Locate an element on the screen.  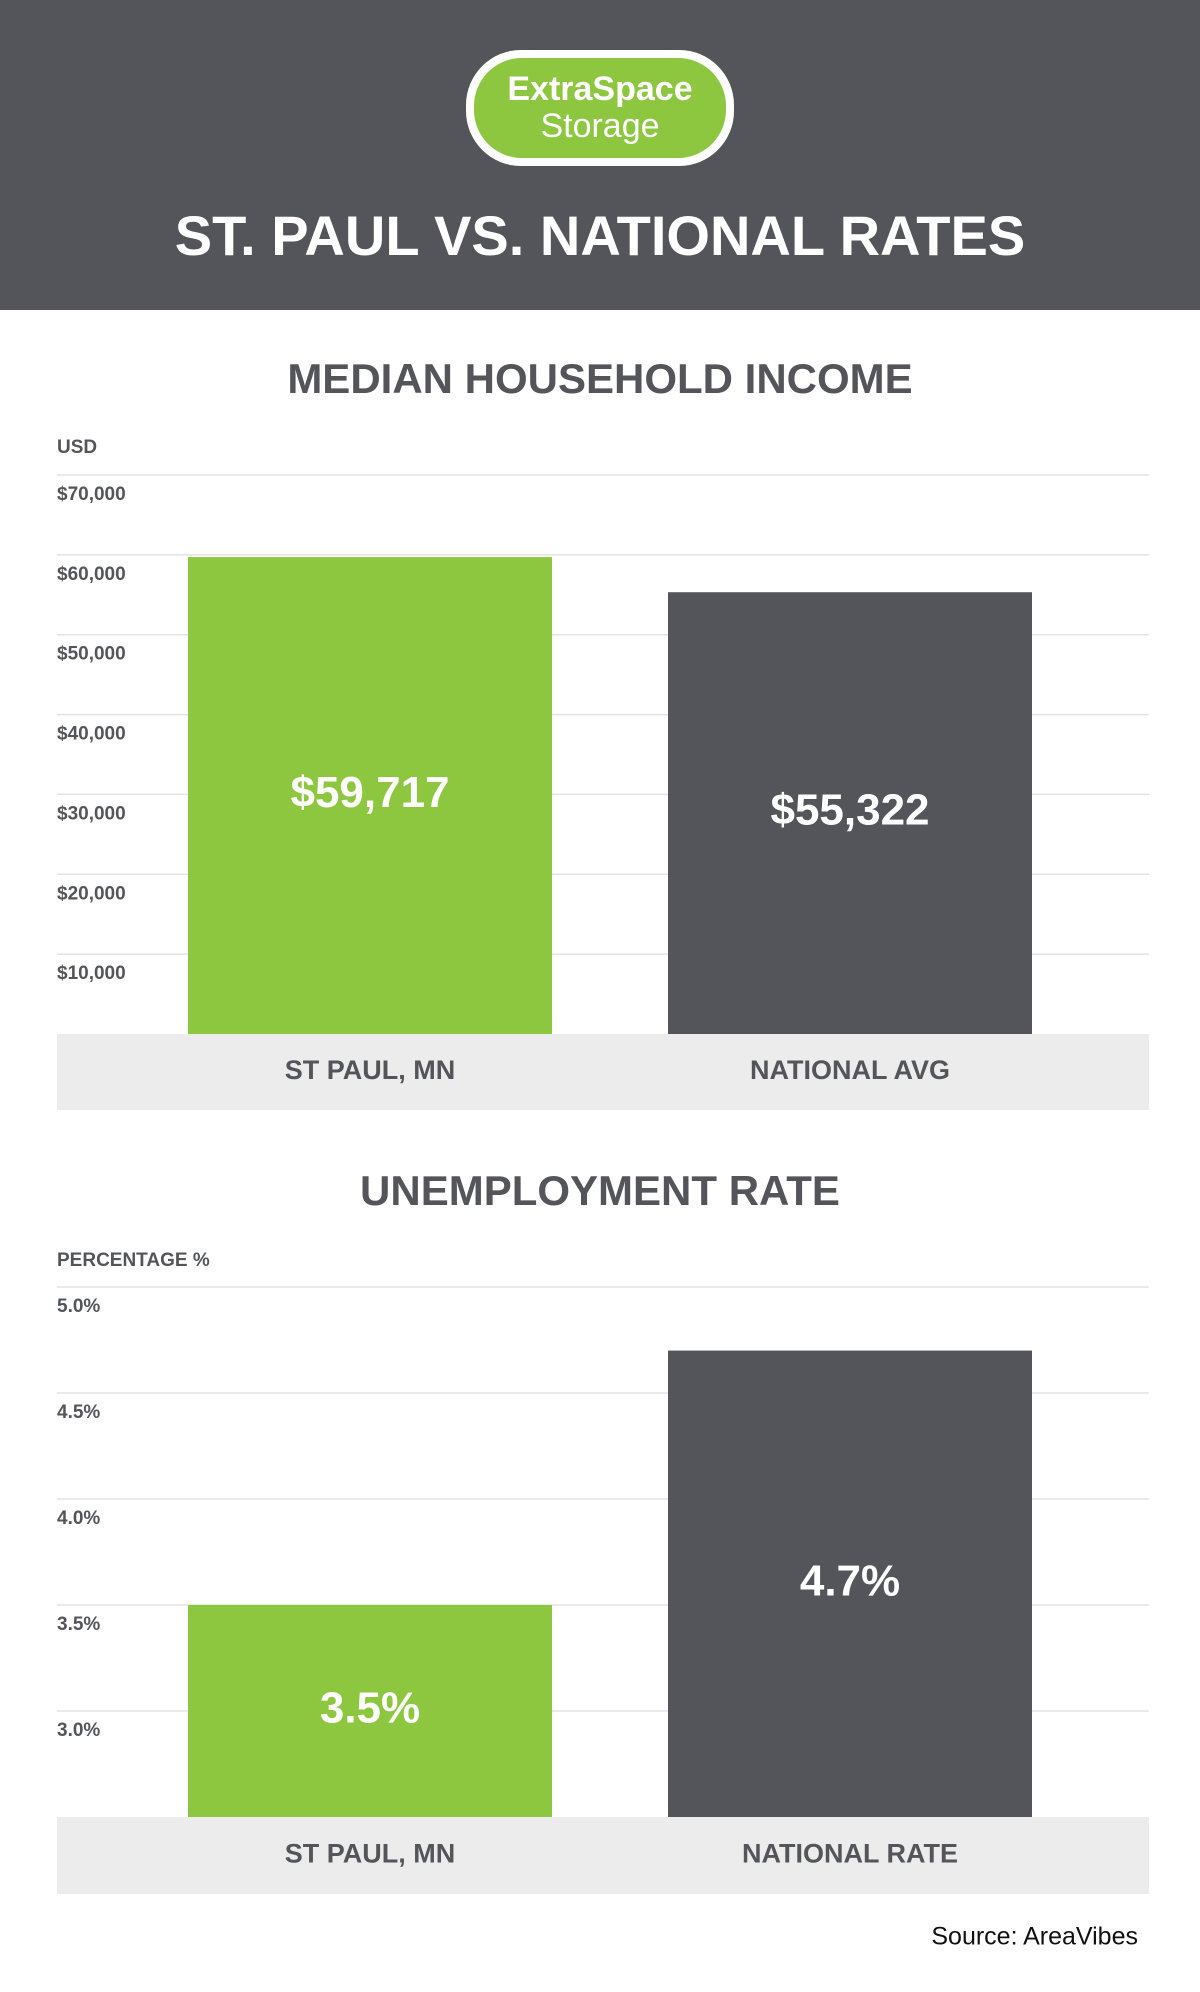
logo-line1: ExtraSpace is located at coordinates (599, 89).